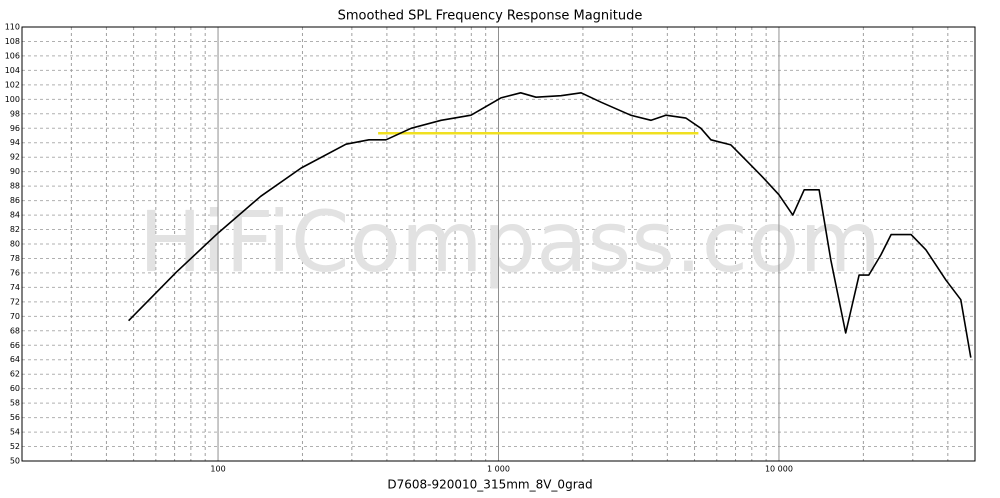  What do you see at coordinates (15, 128) in the screenshot?
I see `y-tick-label: 96` at bounding box center [15, 128].